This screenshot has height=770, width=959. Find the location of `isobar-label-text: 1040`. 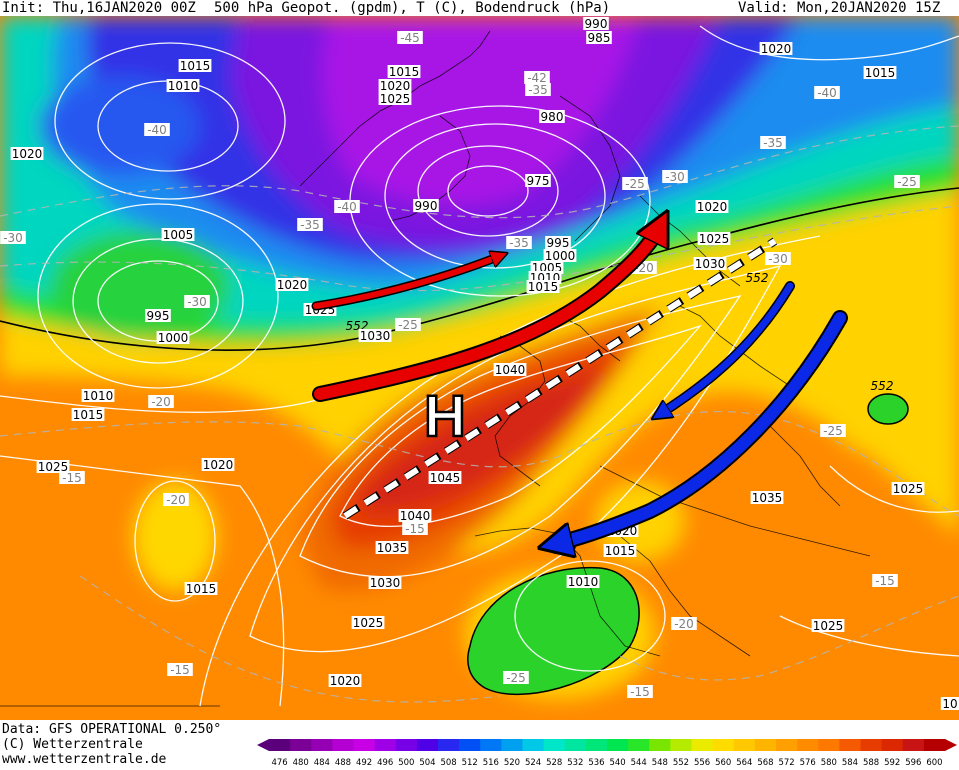

isobar-label-text: 1040 is located at coordinates (510, 370).